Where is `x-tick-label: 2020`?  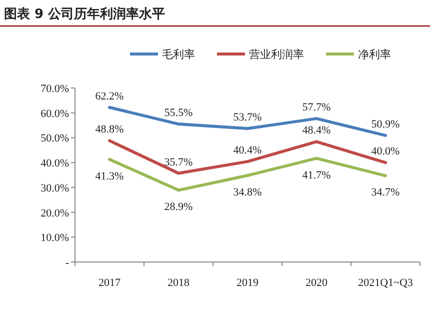 x-tick-label: 2020 is located at coordinates (317, 283).